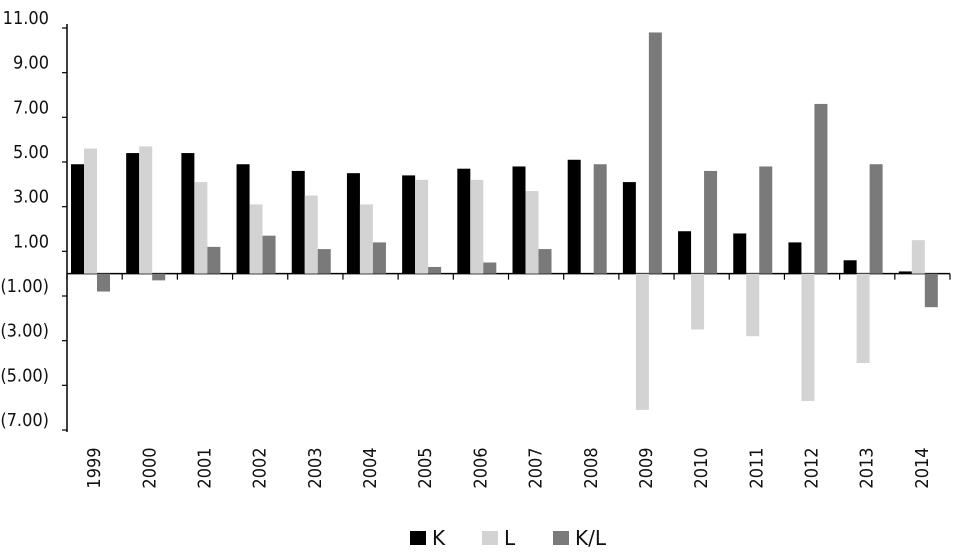 Image resolution: width=956 pixels, height=559 pixels. Describe the element at coordinates (480, 467) in the screenshot. I see `x-tick-label: 2006` at that location.